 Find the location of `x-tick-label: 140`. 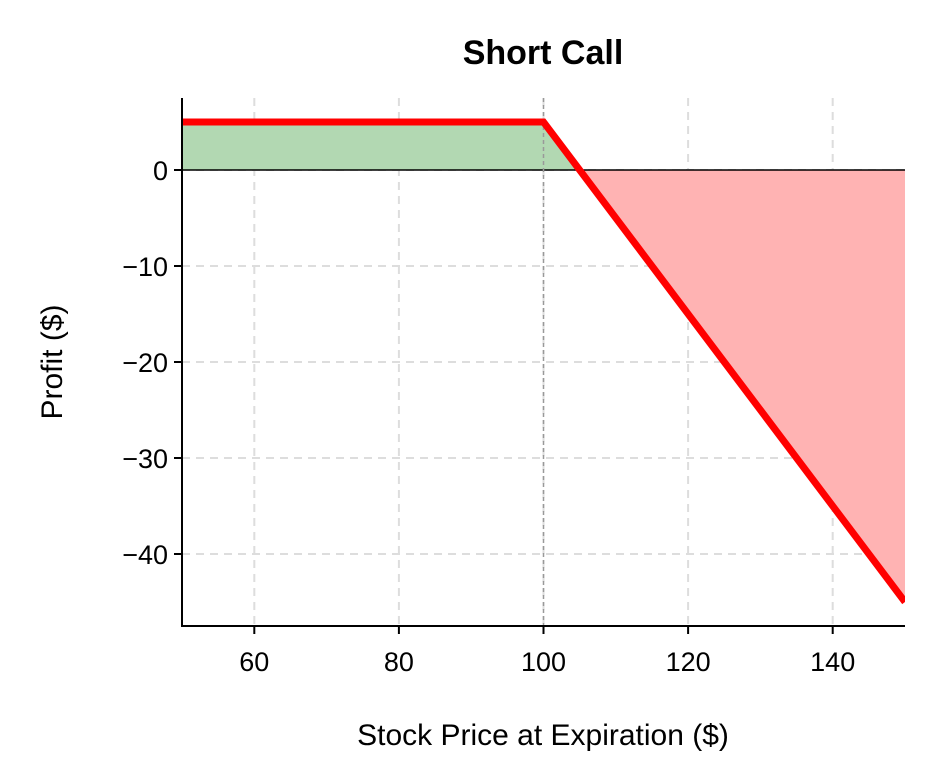

x-tick-label: 140 is located at coordinates (832, 662).